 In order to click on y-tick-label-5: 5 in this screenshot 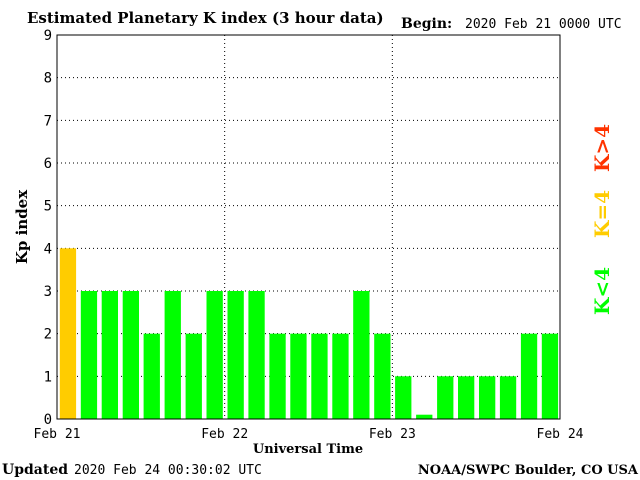, I will do `click(48, 207)`.